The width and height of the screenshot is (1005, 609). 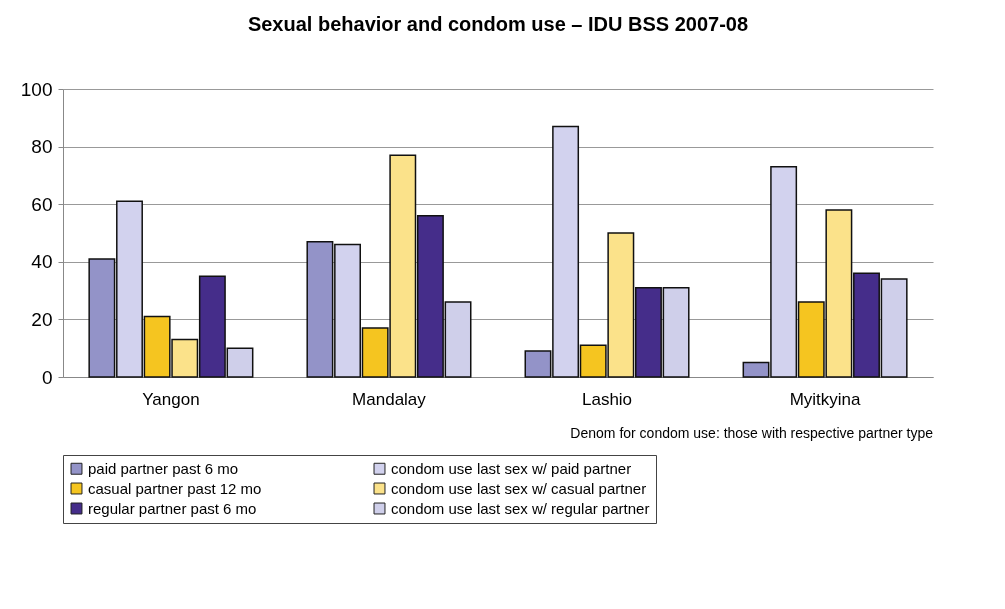 I want to click on y-tick-label: 60, so click(x=42, y=204).